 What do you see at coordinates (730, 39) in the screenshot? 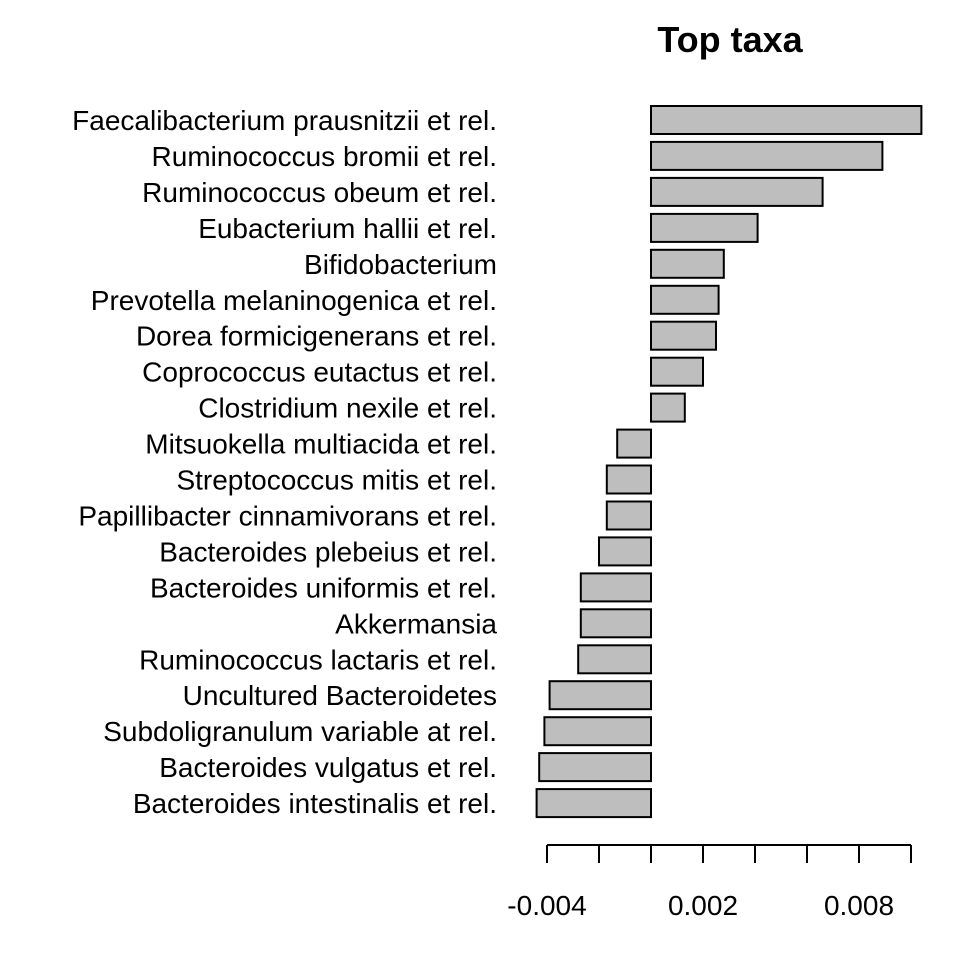
I see `chart-title: Top taxa` at bounding box center [730, 39].